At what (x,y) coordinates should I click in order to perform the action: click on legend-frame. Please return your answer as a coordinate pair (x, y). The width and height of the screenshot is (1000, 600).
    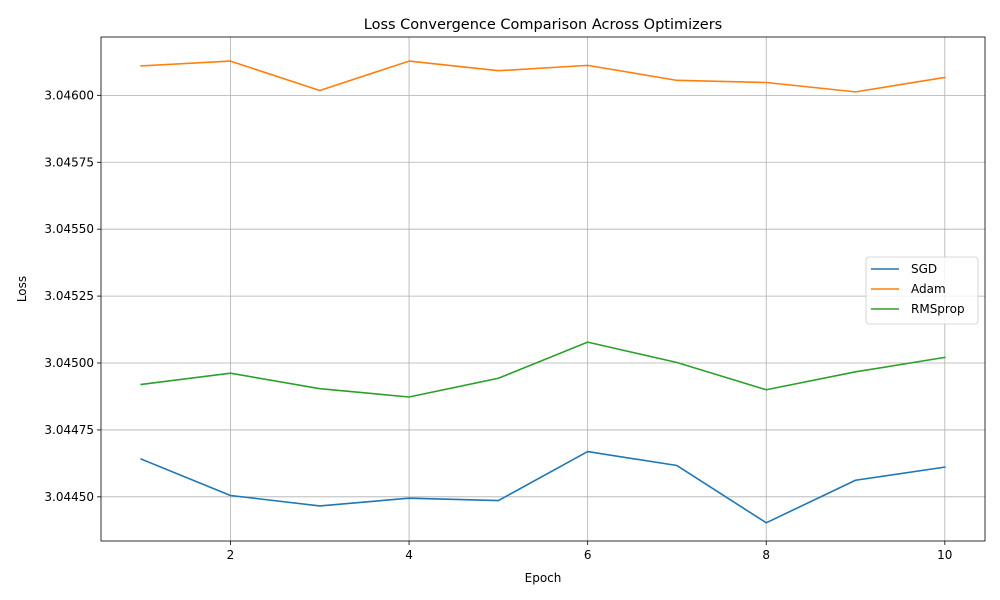
    Looking at the image, I should click on (922, 290).